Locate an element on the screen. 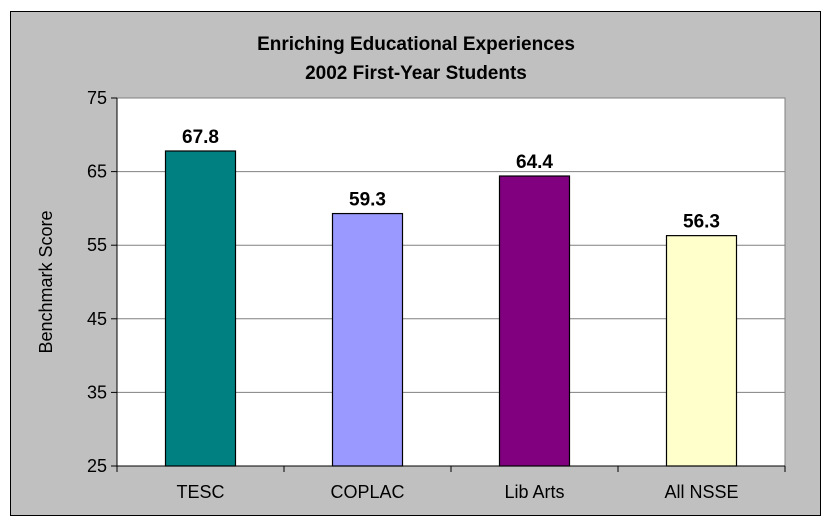  y-tick-label: 25 is located at coordinates (97, 466).